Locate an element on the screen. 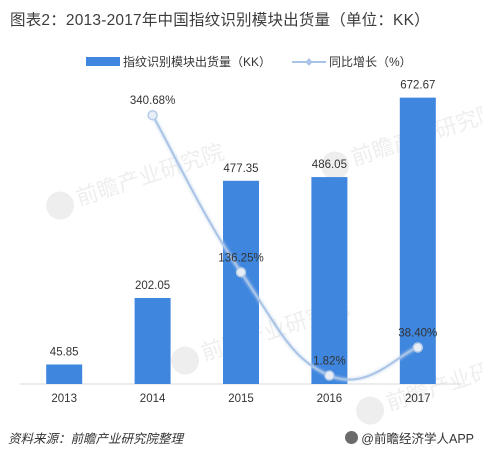 This screenshot has height=455, width=482. bar-label-2015: 477.35 is located at coordinates (240, 169).